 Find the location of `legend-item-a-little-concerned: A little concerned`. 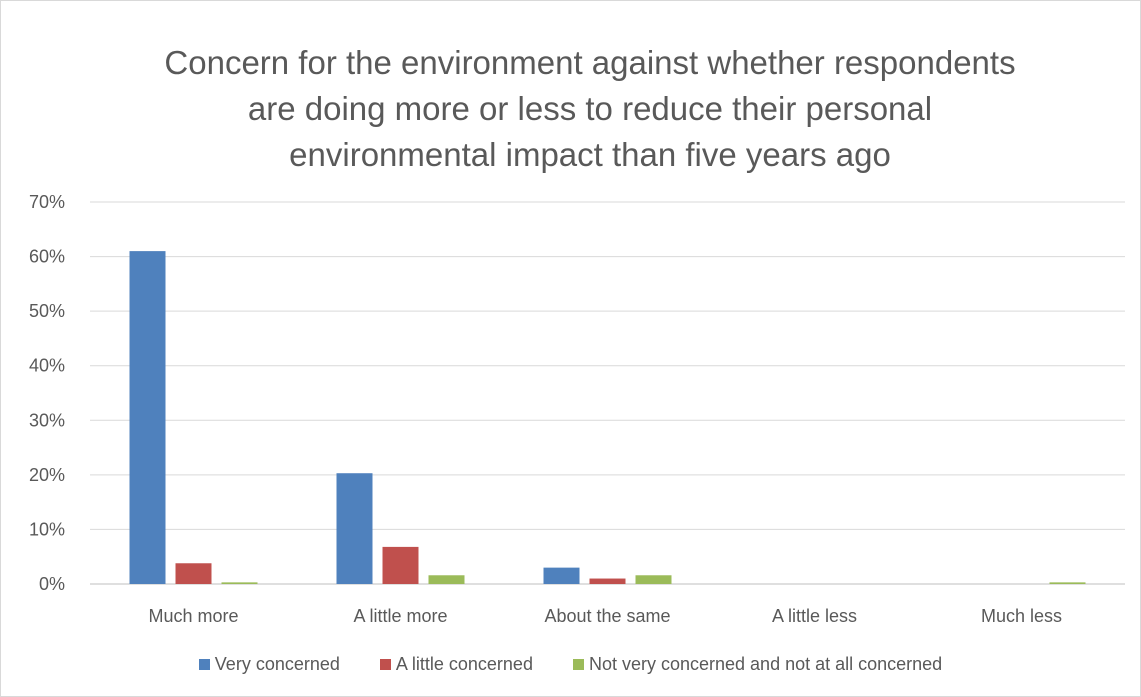

legend-item-a-little-concerned: A little concerned is located at coordinates (456, 664).